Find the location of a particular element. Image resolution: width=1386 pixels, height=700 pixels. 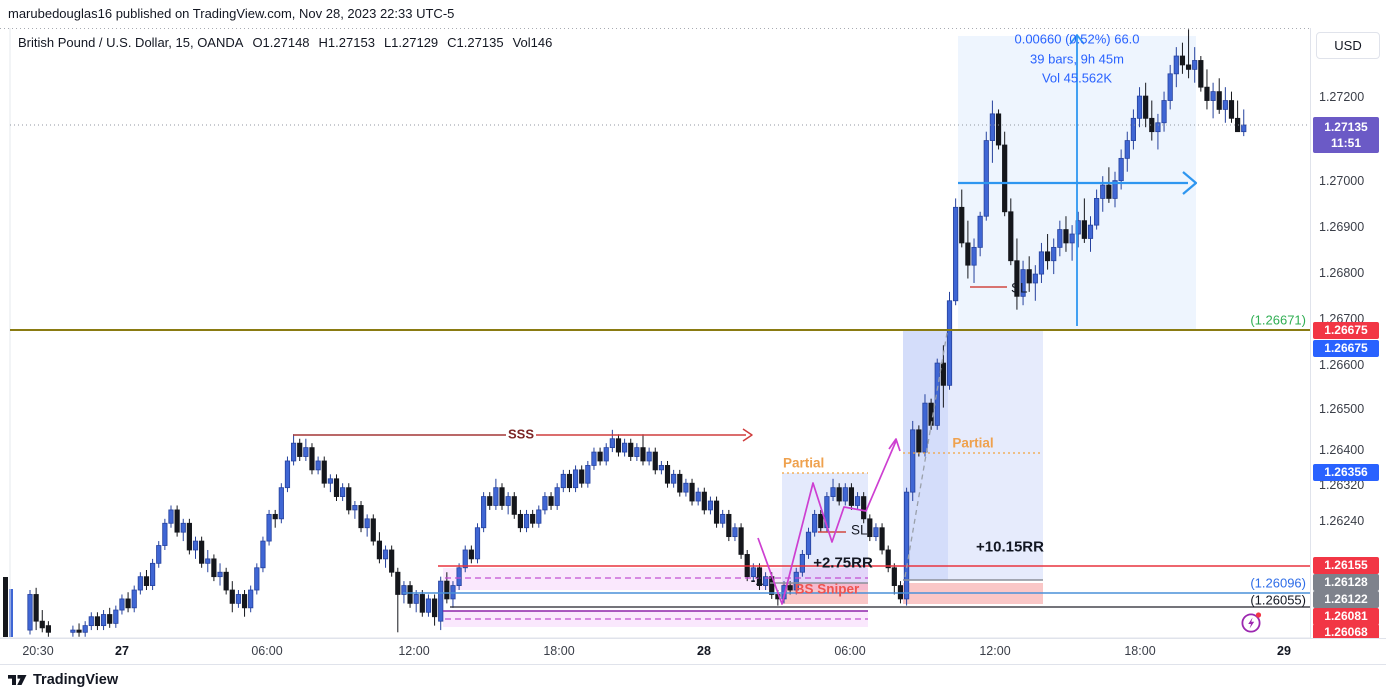

flash-idea-icon is located at coordinates (1252, 622).